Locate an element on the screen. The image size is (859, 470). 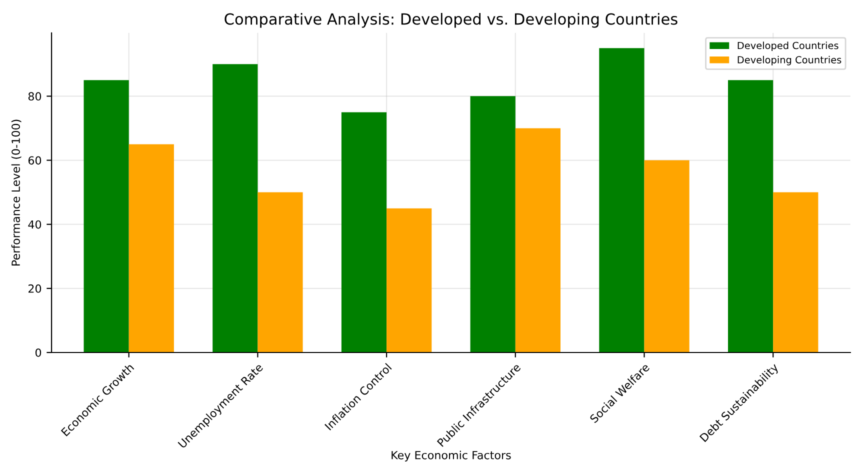
legend-label: Developed Countries is located at coordinates (788, 47).